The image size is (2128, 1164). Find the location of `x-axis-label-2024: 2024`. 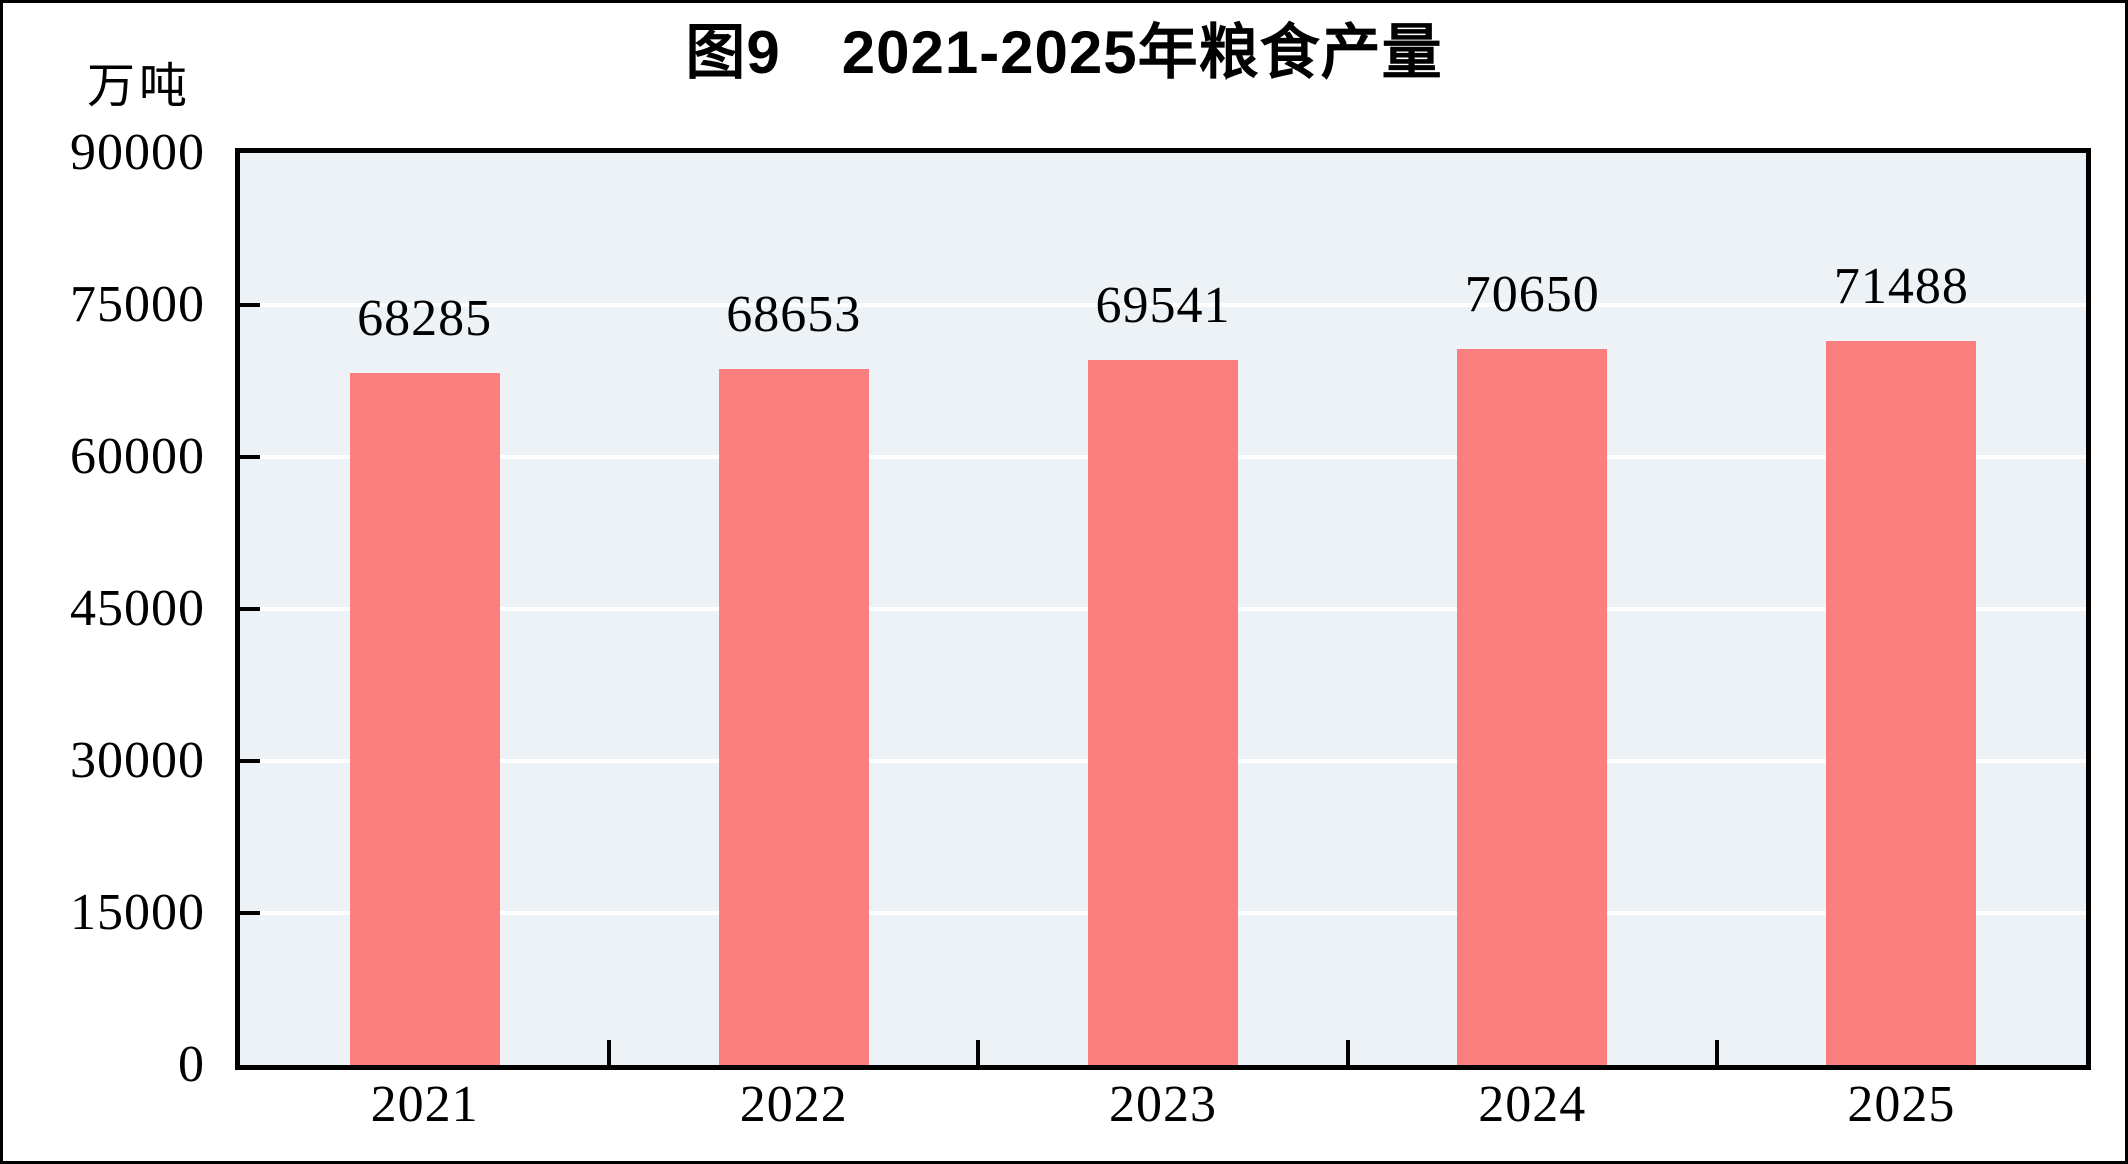

x-axis-label-2024: 2024 is located at coordinates (1532, 1104).